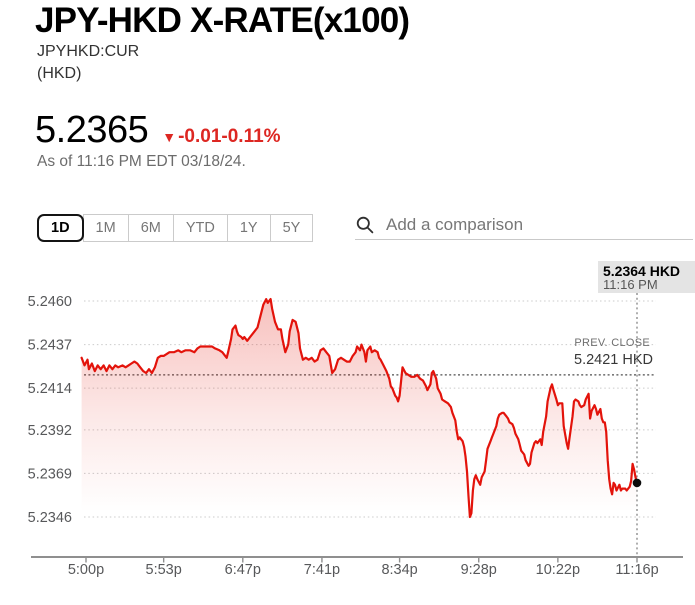 Image resolution: width=695 pixels, height=605 pixels. What do you see at coordinates (200, 136) in the screenshot?
I see `change-value: -0.01` at bounding box center [200, 136].